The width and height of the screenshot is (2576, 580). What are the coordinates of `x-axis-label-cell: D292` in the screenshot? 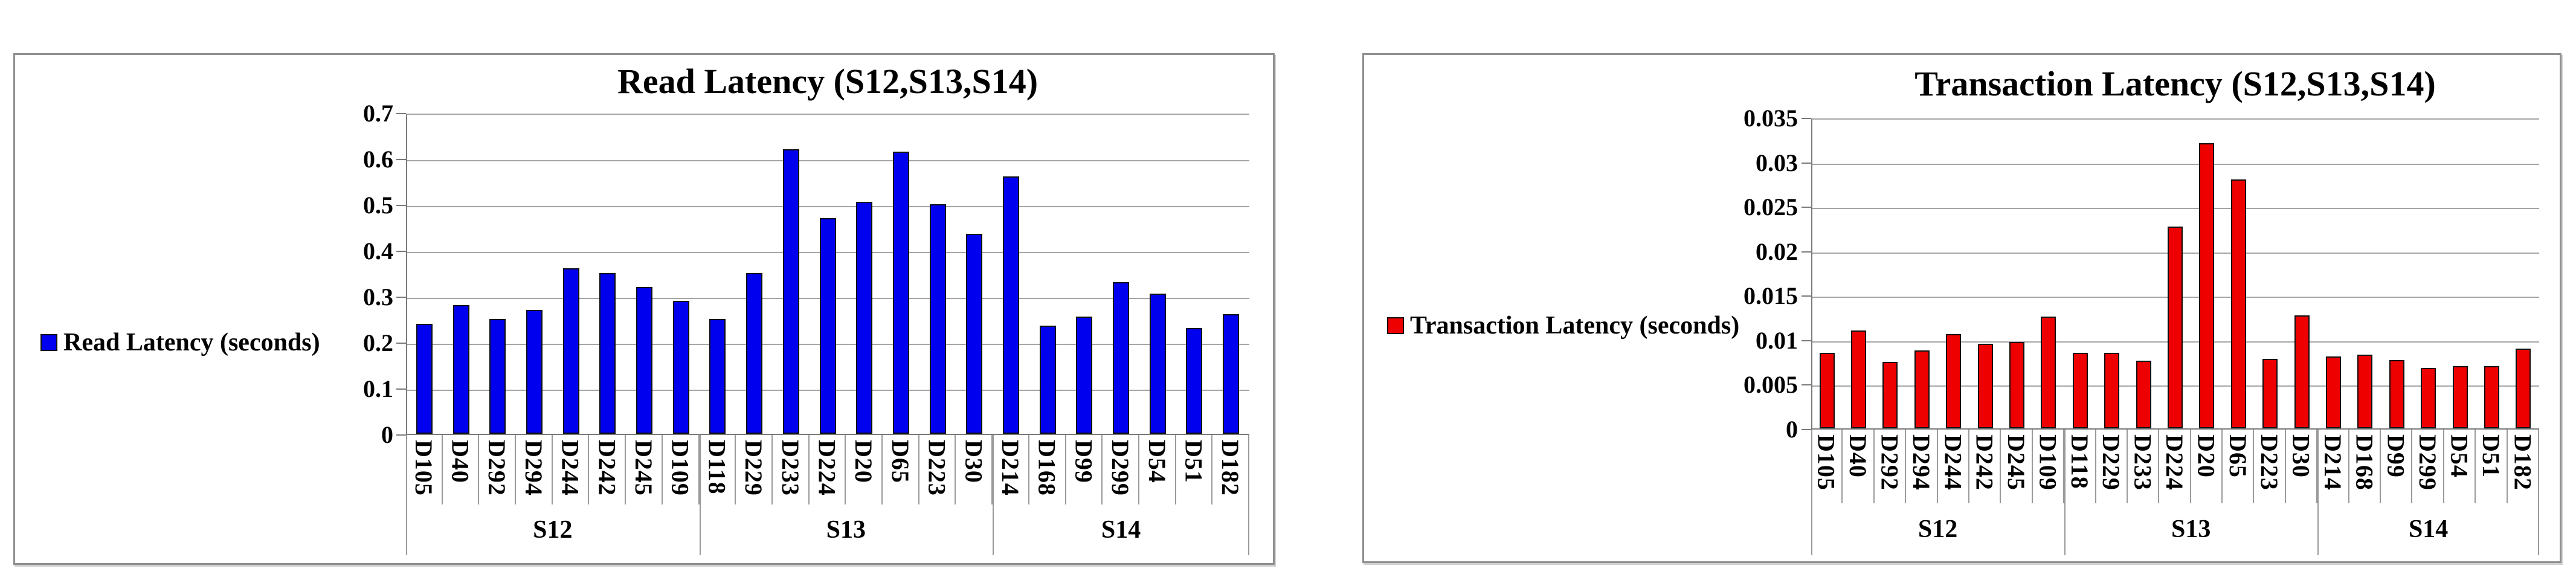 It's located at (1891, 466).